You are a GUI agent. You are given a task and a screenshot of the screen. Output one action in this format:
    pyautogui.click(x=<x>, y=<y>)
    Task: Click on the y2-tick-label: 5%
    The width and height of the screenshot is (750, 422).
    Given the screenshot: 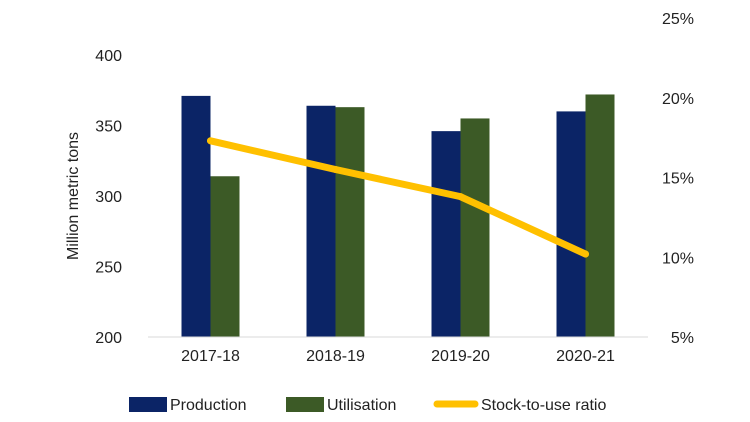 What is the action you would take?
    pyautogui.click(x=682, y=338)
    